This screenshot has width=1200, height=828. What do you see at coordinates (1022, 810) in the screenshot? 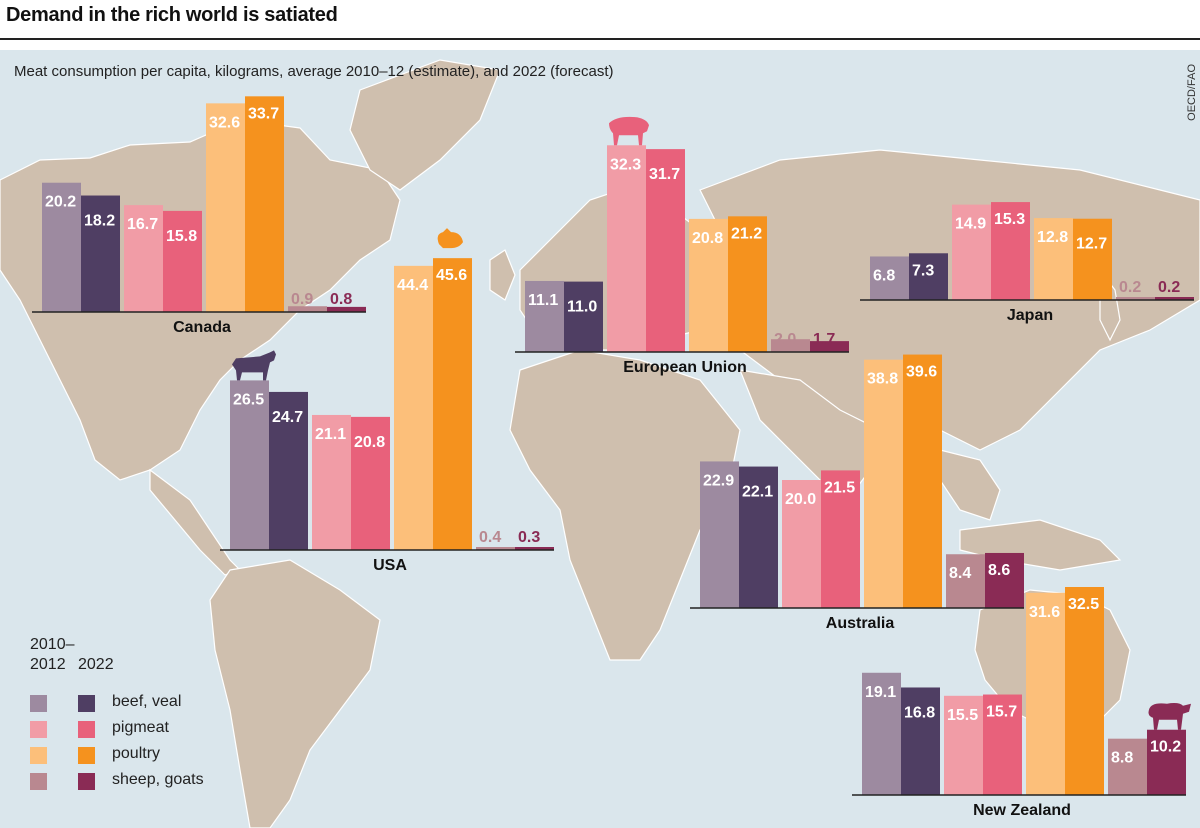
I see `country-label-new-zealand: New Zealand` at bounding box center [1022, 810].